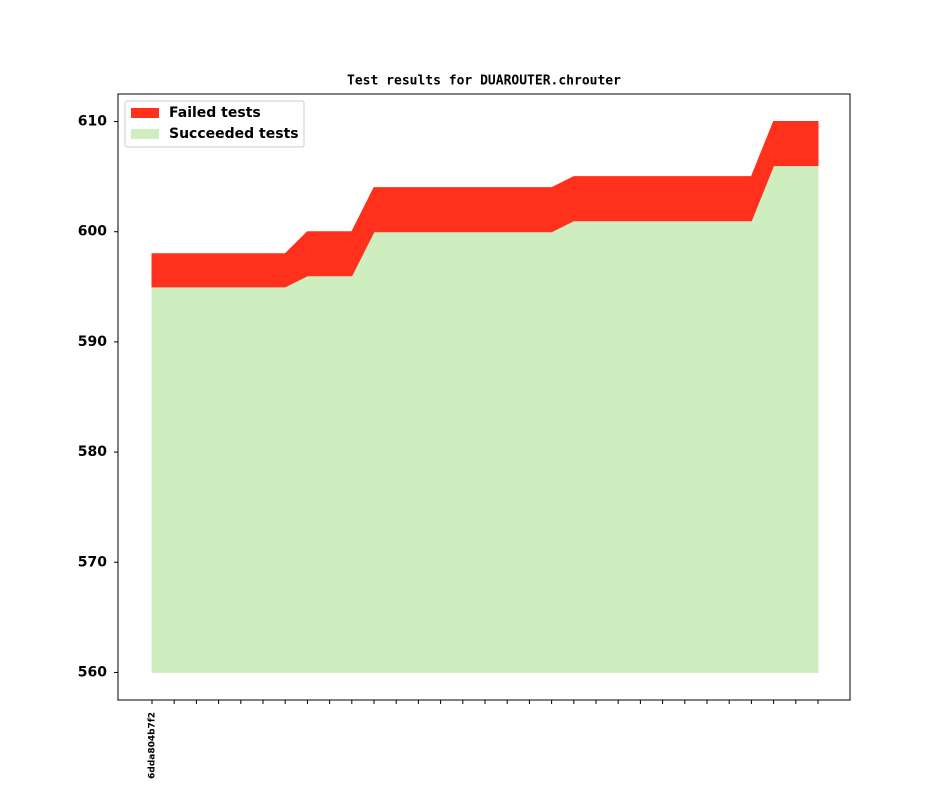 The width and height of the screenshot is (944, 787). Describe the element at coordinates (92, 122) in the screenshot. I see `y-tick-label: 610` at that location.